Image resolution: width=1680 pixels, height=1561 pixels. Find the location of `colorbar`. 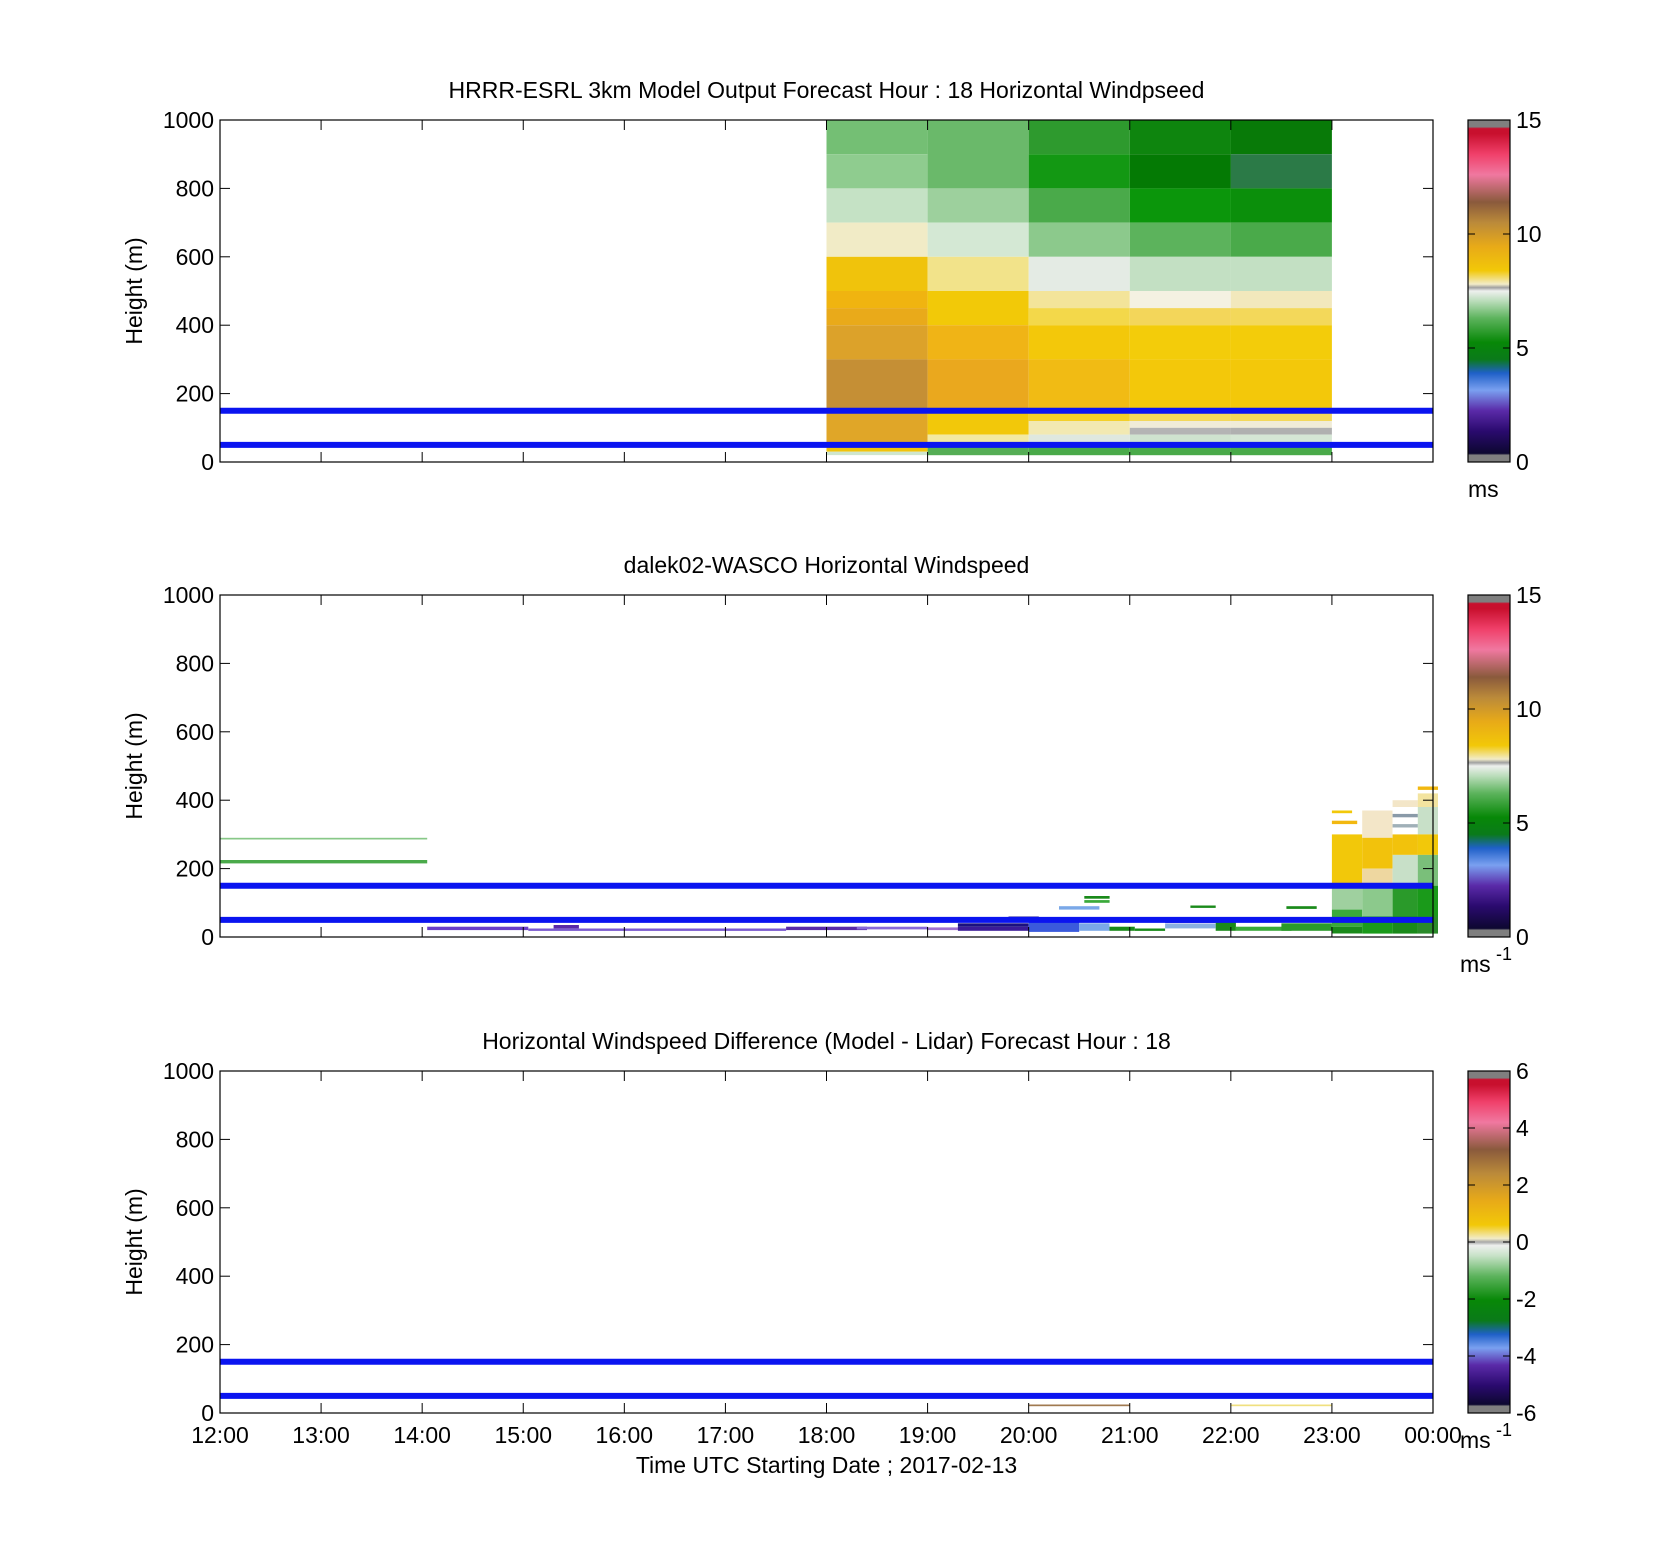

colorbar is located at coordinates (1489, 291).